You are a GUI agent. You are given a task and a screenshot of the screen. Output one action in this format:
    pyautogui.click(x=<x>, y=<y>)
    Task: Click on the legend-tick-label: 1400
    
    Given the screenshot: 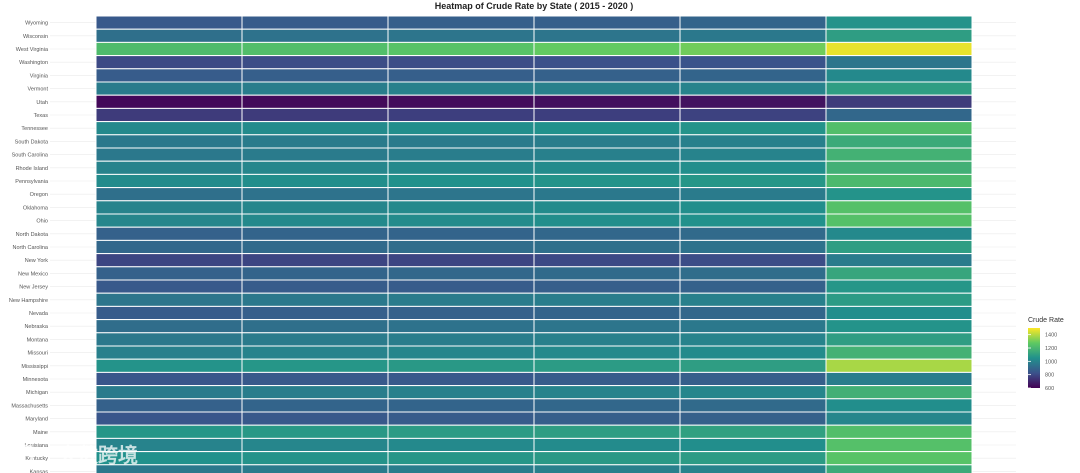 What is the action you would take?
    pyautogui.click(x=1051, y=336)
    